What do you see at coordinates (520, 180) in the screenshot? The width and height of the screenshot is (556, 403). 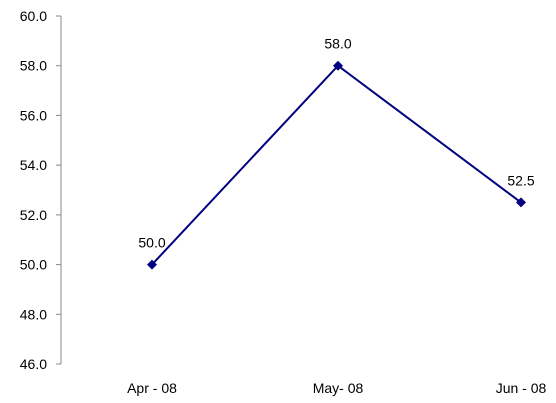 I see `data-label: 52.5` at bounding box center [520, 180].